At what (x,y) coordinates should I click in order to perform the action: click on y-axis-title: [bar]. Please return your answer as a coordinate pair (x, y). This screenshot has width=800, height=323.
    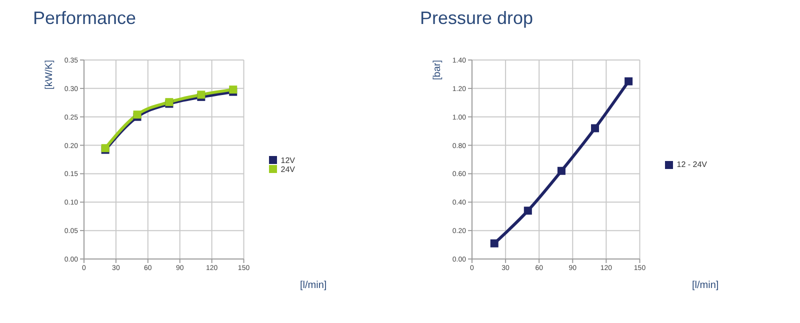
    Looking at the image, I should click on (437, 70).